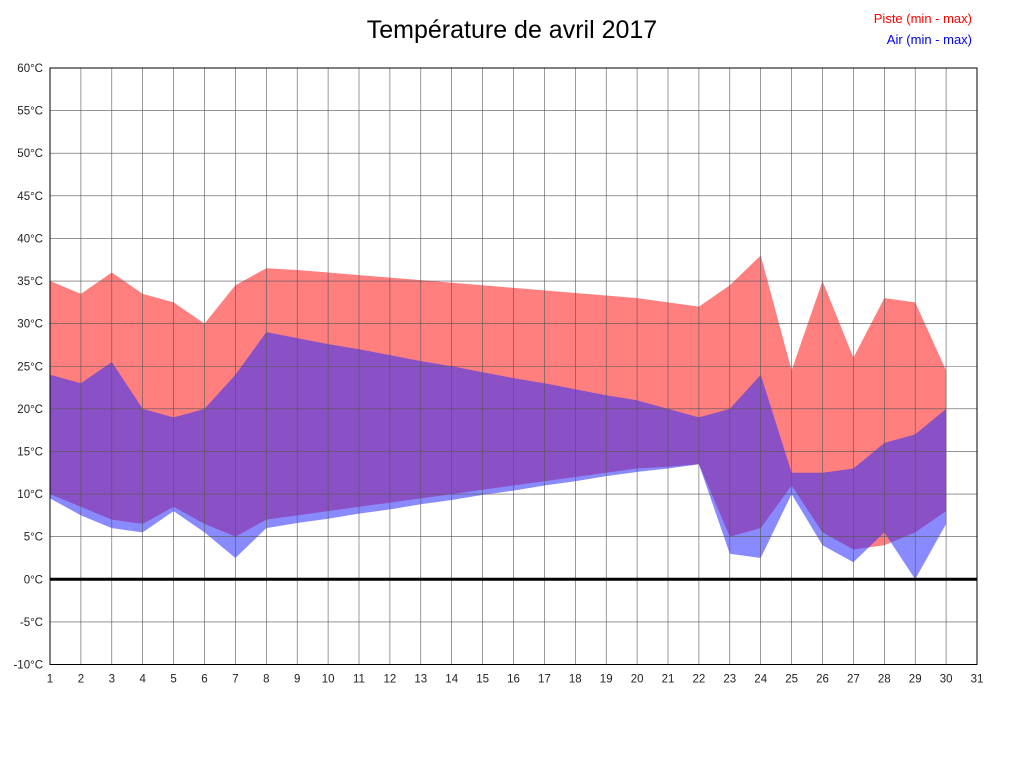 This screenshot has width=1024, height=768. What do you see at coordinates (30, 367) in the screenshot?
I see `y-tick-label: 25°C` at bounding box center [30, 367].